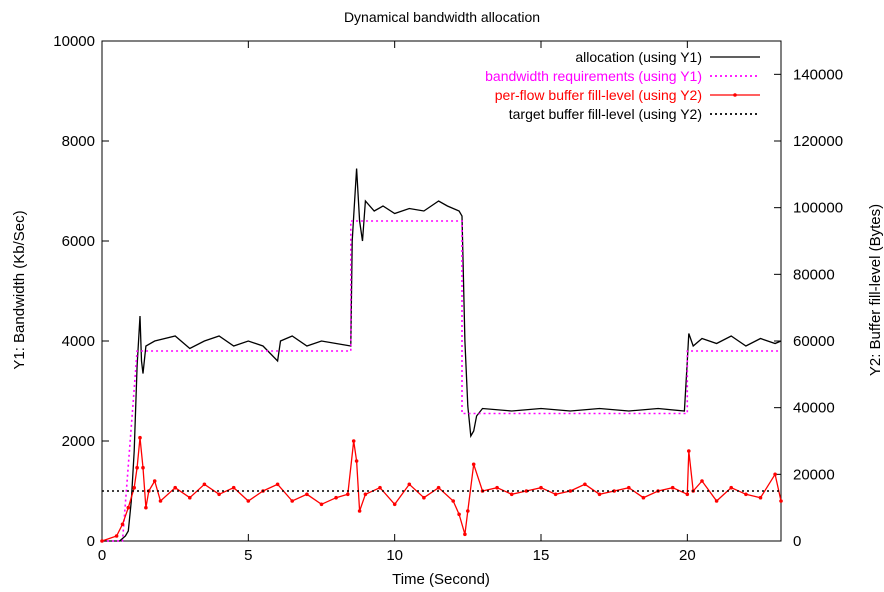 The height and width of the screenshot is (592, 884). I want to click on y1-axis-label: Y1: Bandwidth (Kb/Sec), so click(19, 289).